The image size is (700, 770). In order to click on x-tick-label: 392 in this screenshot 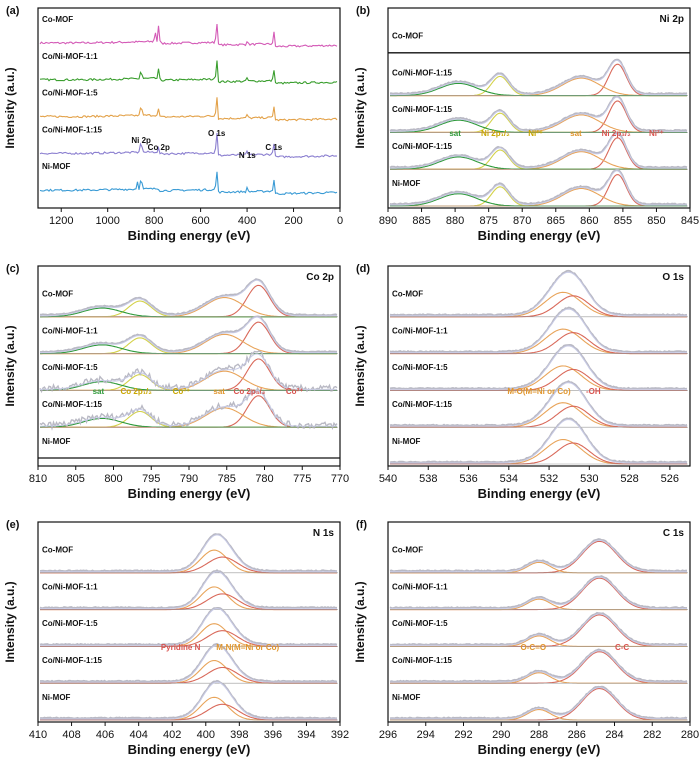, I will do `click(340, 735)`.